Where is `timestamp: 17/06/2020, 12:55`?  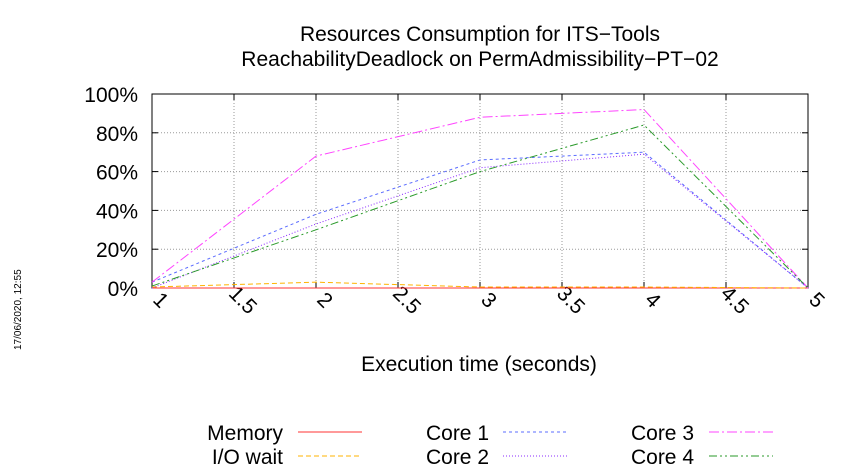
timestamp: 17/06/2020, 12:55 is located at coordinates (18, 309).